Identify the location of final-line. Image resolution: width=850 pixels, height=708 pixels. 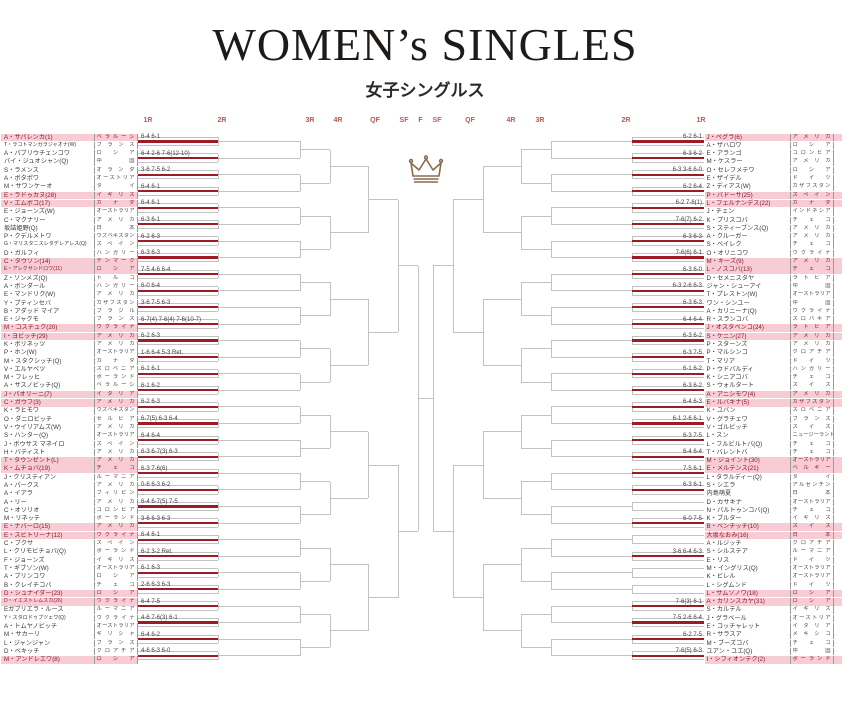
(425, 398).